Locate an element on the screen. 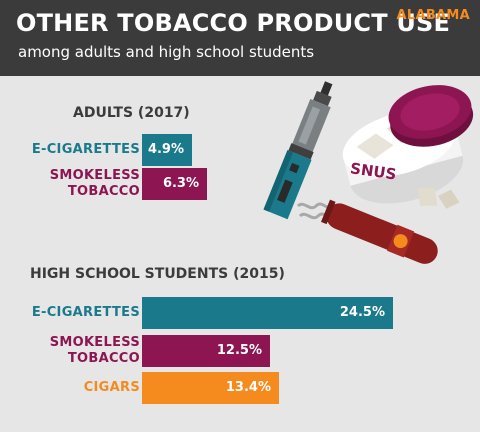  cigar-icon is located at coordinates (367, 231).